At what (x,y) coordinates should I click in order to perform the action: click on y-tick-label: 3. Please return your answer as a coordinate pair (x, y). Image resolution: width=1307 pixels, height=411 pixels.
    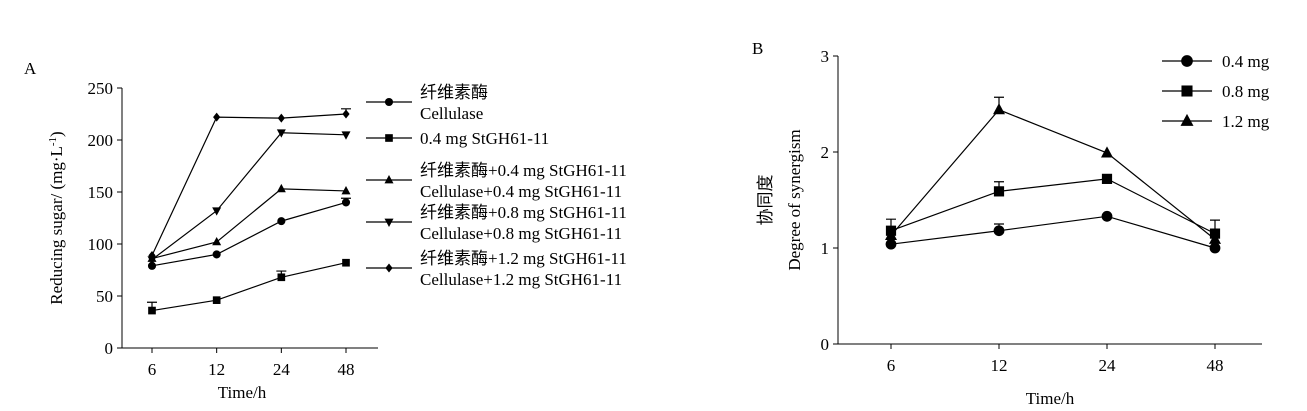
    Looking at the image, I should click on (825, 56).